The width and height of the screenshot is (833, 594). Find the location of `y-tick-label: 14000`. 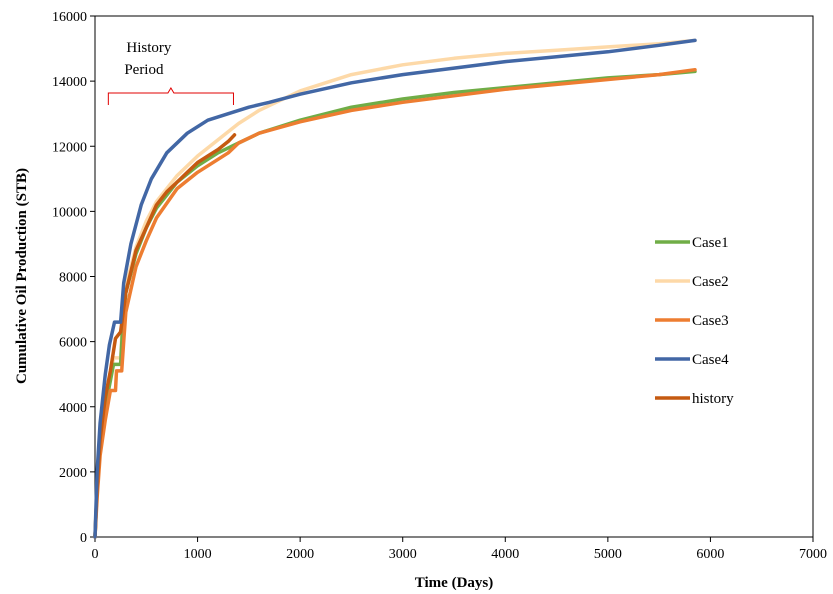

y-tick-label: 14000 is located at coordinates (69, 82).